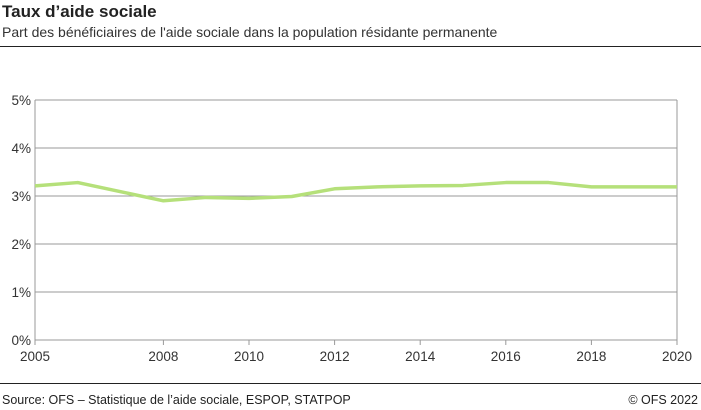  What do you see at coordinates (79, 11) in the screenshot?
I see `chart-title: Taux d’aide sociale` at bounding box center [79, 11].